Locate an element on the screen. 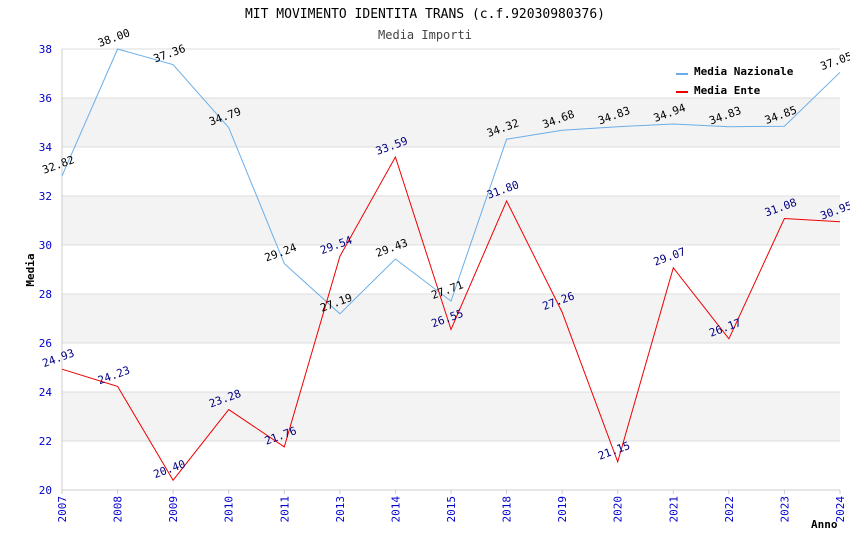  x-tick-label: 2014 is located at coordinates (395, 509).